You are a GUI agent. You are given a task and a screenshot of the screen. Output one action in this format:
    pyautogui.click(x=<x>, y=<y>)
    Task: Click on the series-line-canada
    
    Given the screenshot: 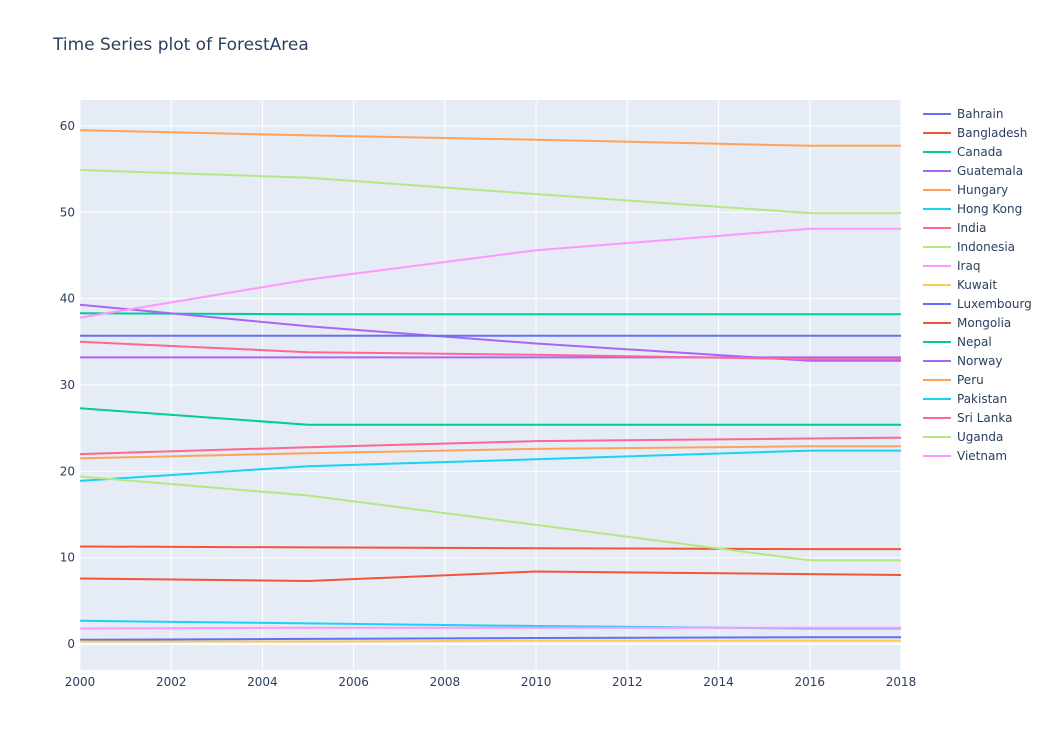 What is the action you would take?
    pyautogui.click(x=490, y=314)
    